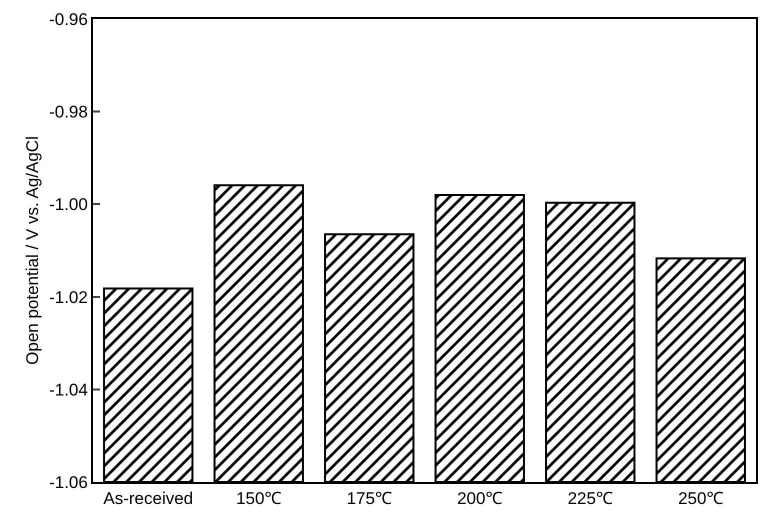  Describe the element at coordinates (68, 204) in the screenshot. I see `y-tick-label: -1.00` at that location.